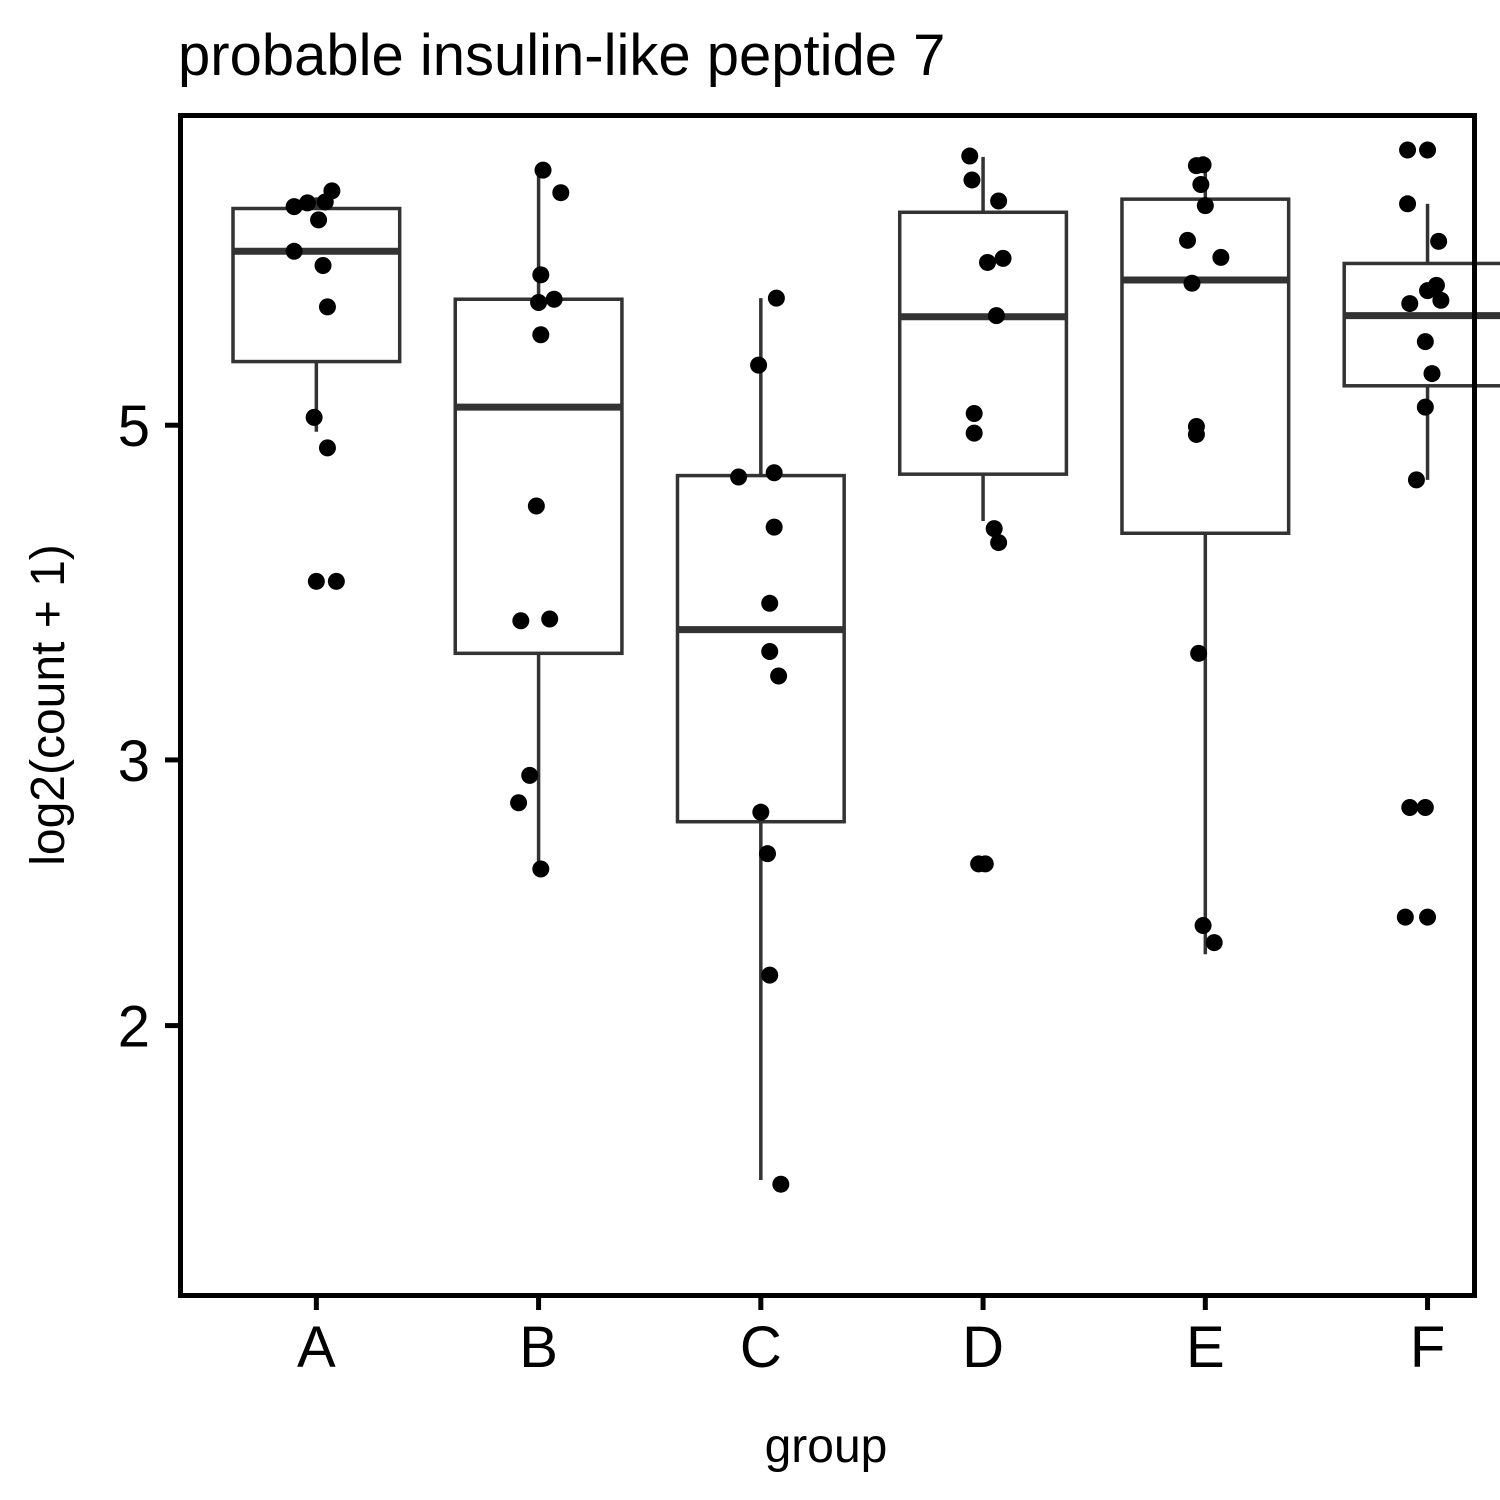  Describe the element at coordinates (871, 1337) in the screenshot. I see `x-axis: A B C D E F` at that location.